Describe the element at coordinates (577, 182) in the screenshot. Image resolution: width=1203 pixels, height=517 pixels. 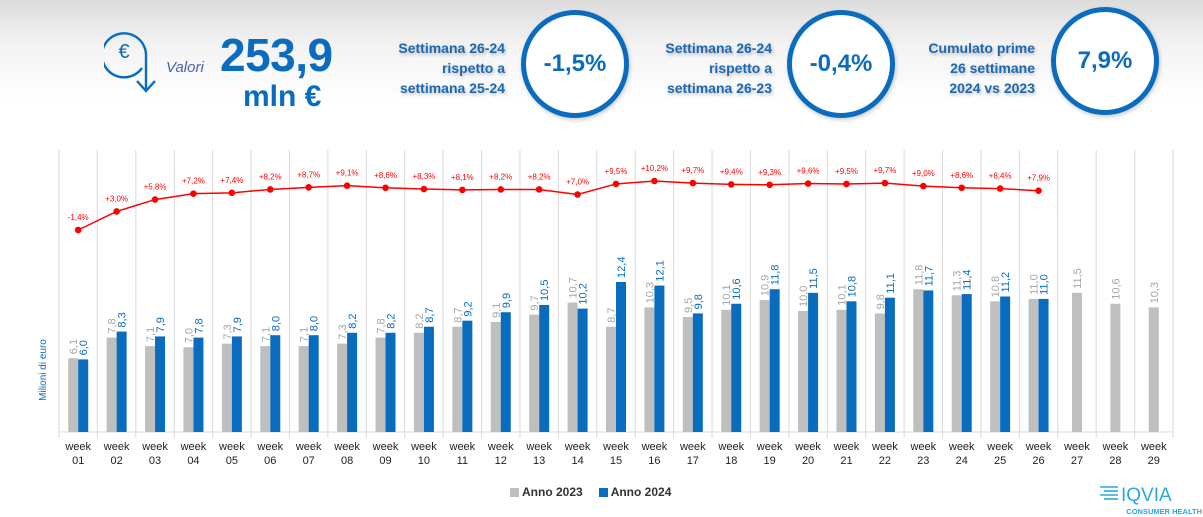
I see `growth-label: +7,0%` at that location.